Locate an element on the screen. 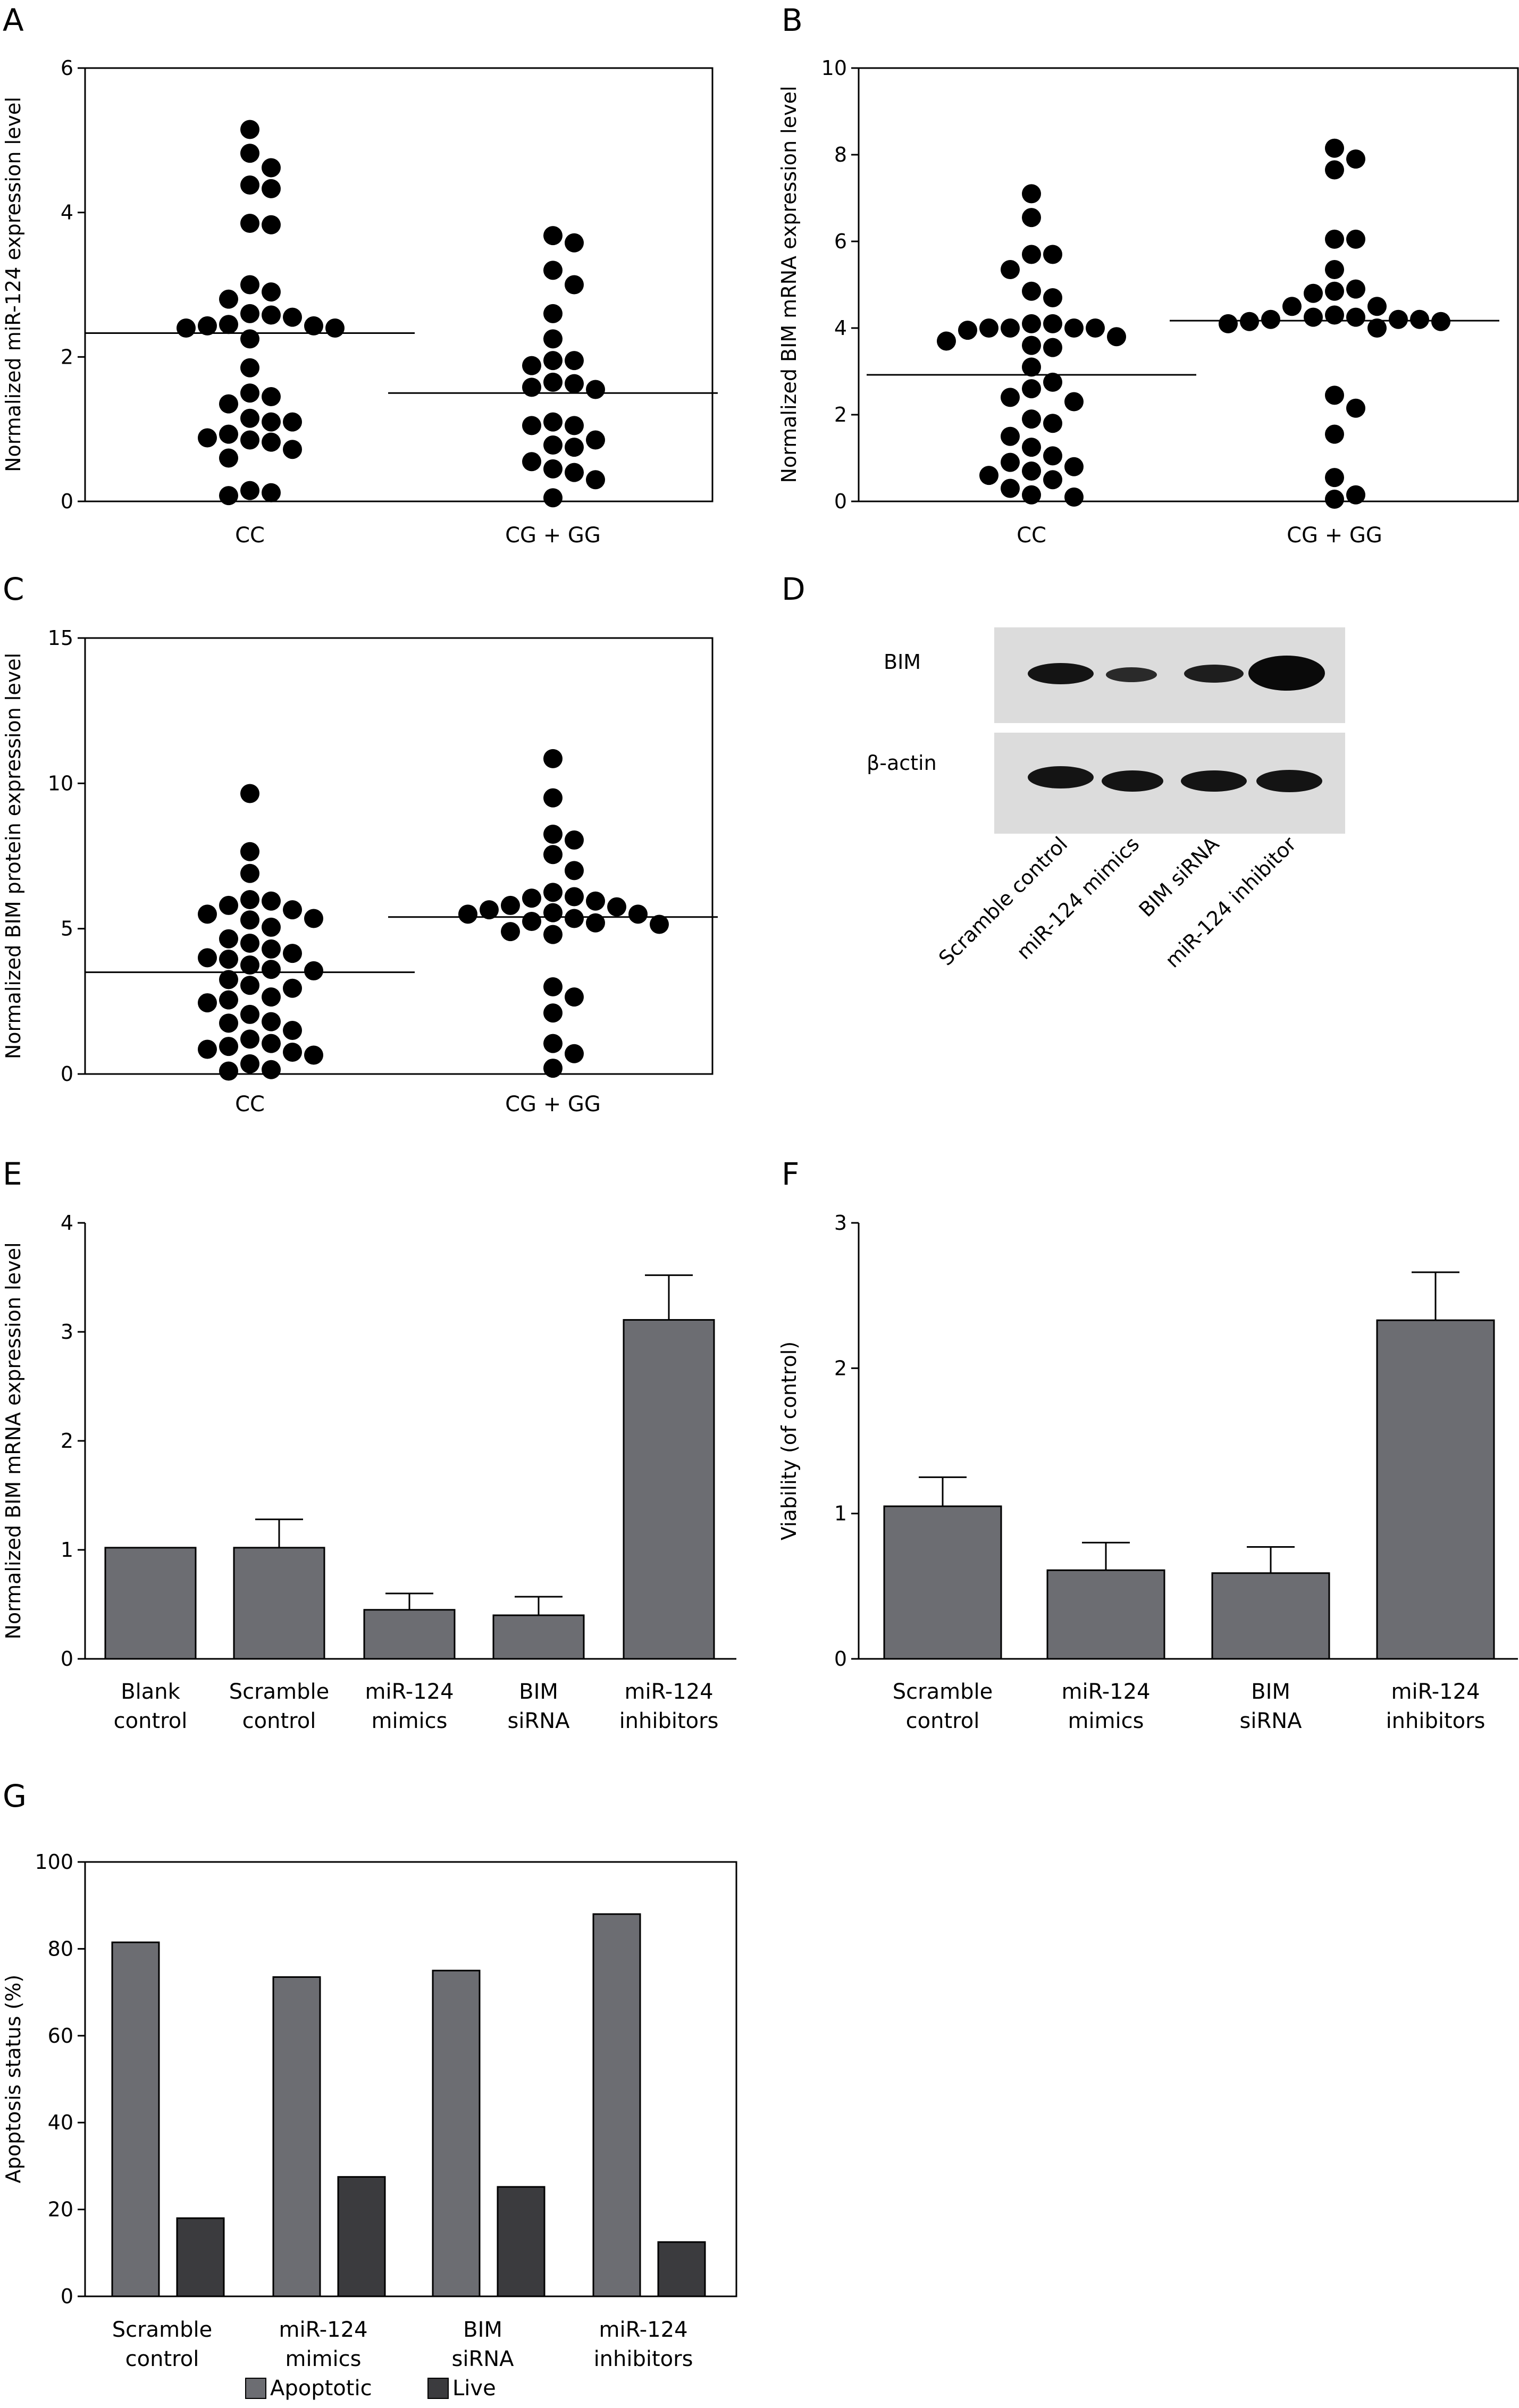 Image resolution: width=1519 pixels, height=2408 pixels. panel-g-ytick-label: 0 is located at coordinates (67, 2297).